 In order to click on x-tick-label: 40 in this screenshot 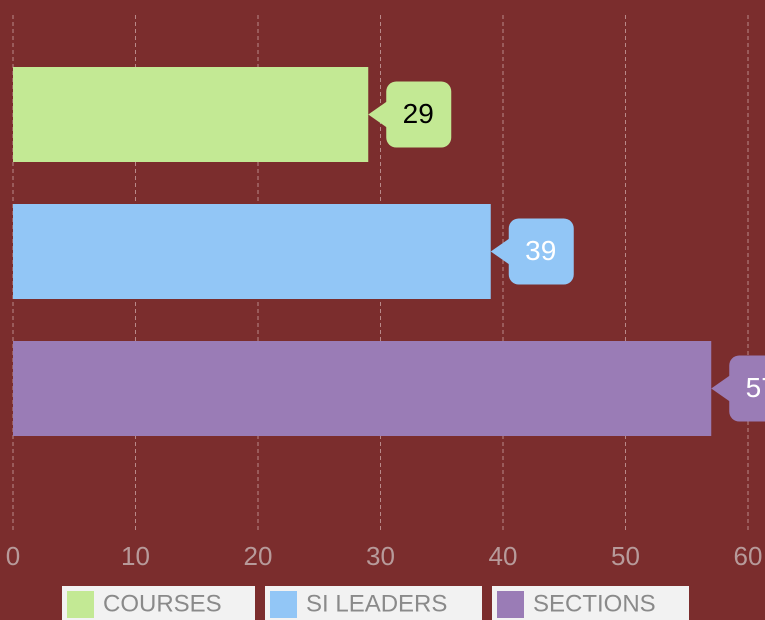, I will do `click(503, 556)`.